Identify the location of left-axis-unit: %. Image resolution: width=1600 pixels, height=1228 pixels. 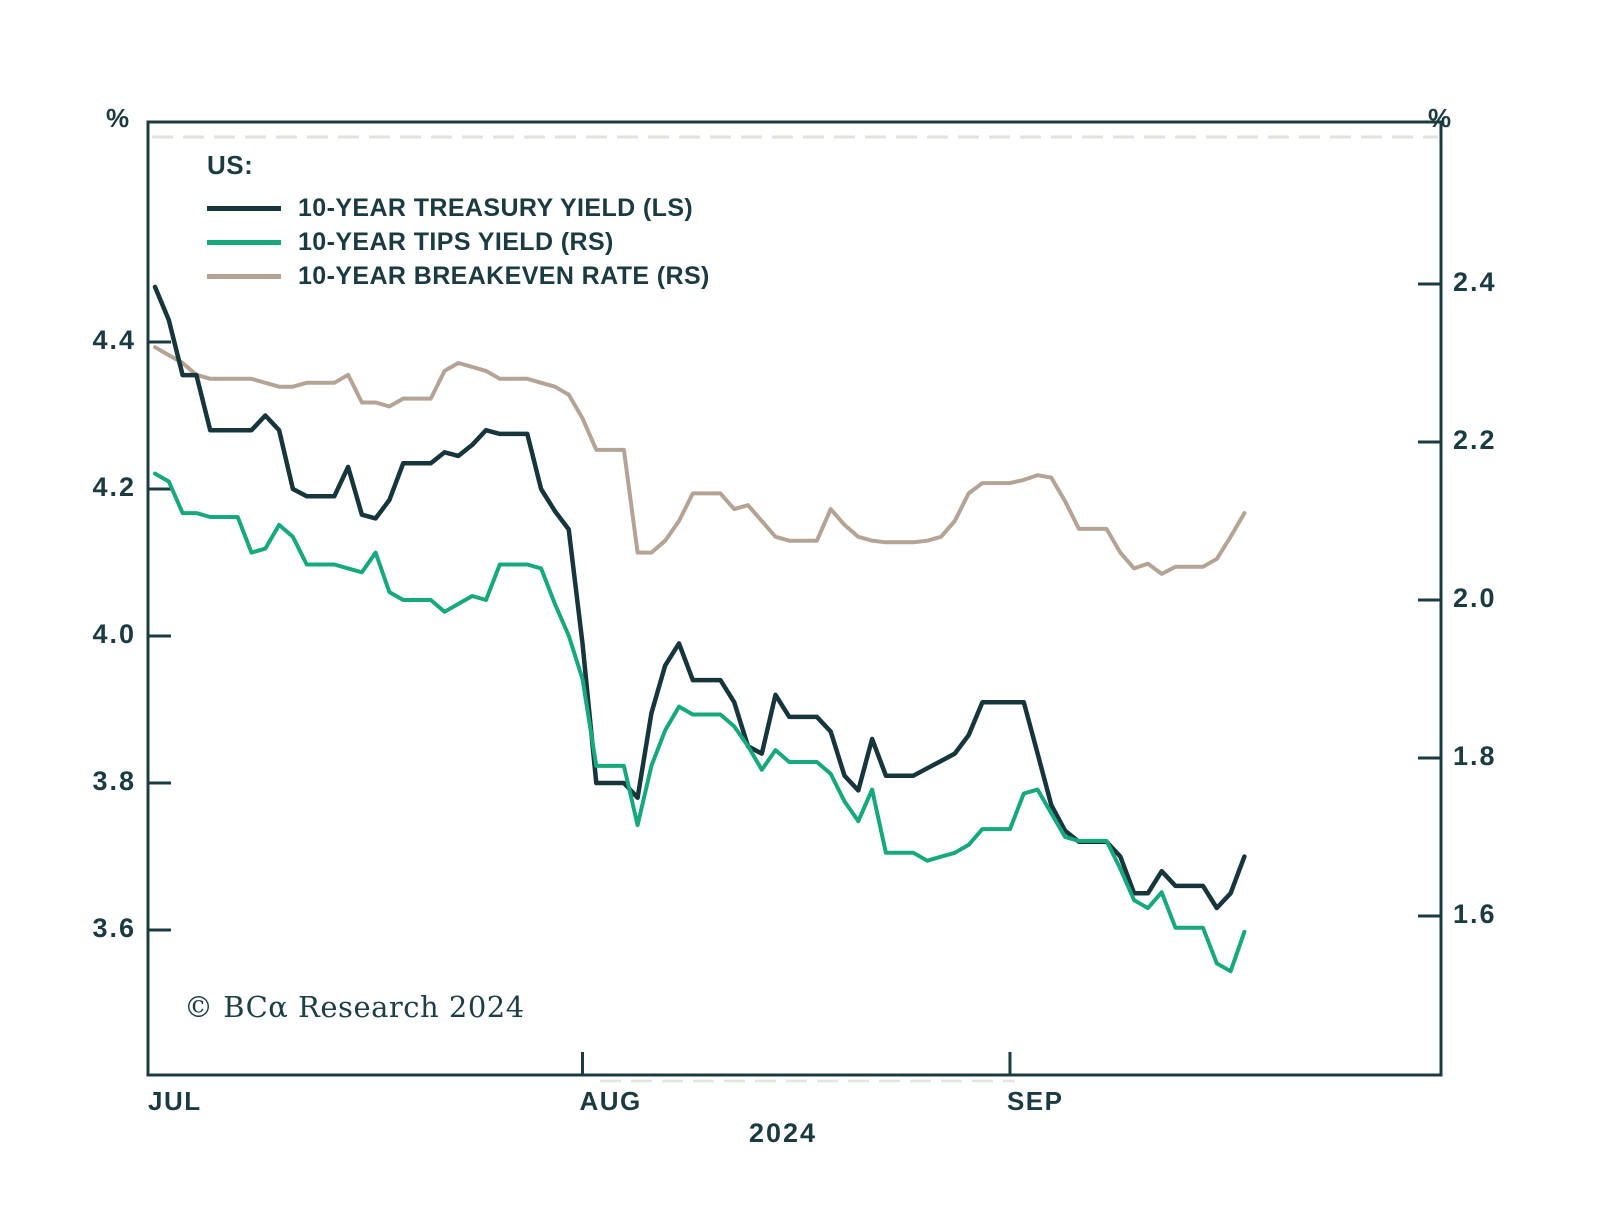
(118, 118).